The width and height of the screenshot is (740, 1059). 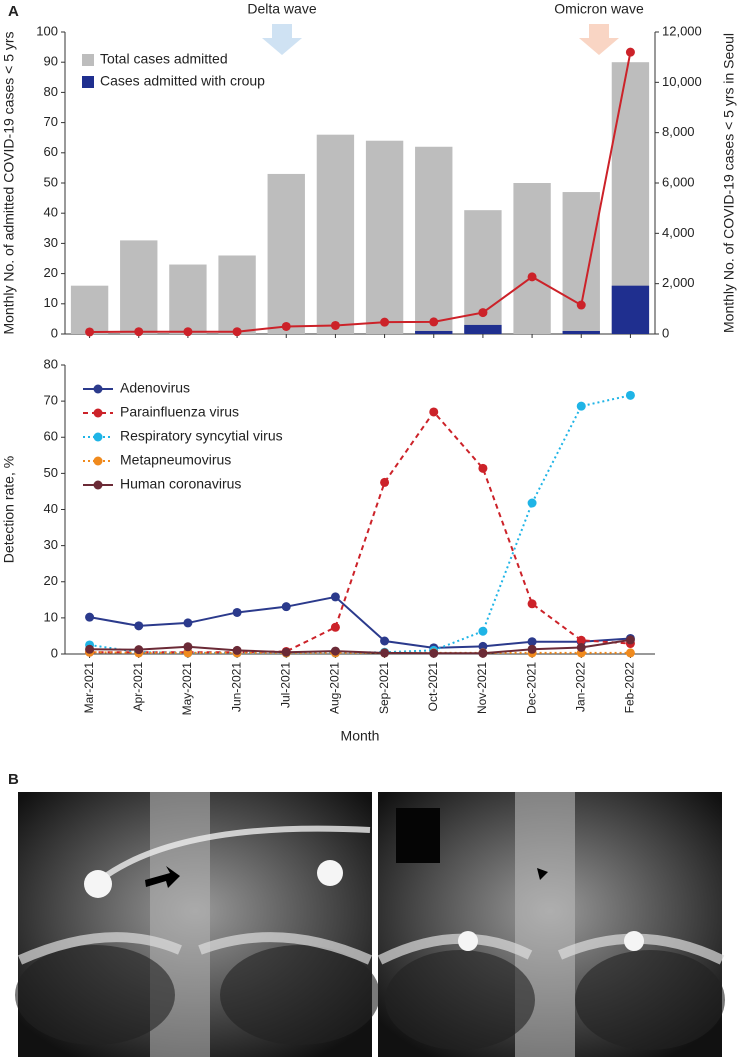 I want to click on x-tick-label: Jul-2021, so click(x=285, y=685).